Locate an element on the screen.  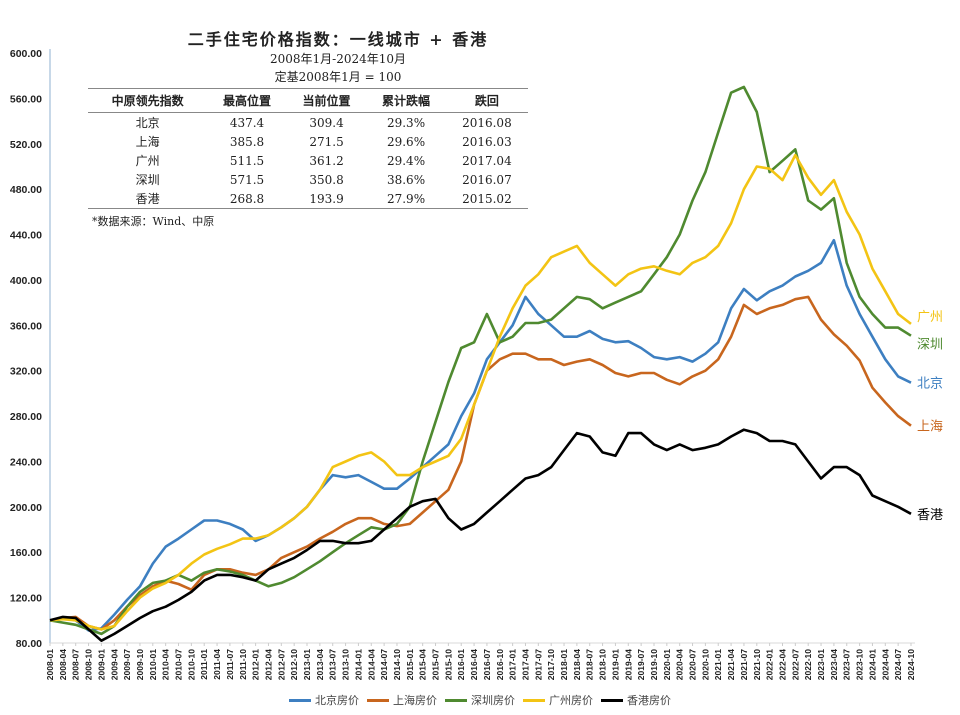
y-tick-label: 360.00 is located at coordinates (26, 326).